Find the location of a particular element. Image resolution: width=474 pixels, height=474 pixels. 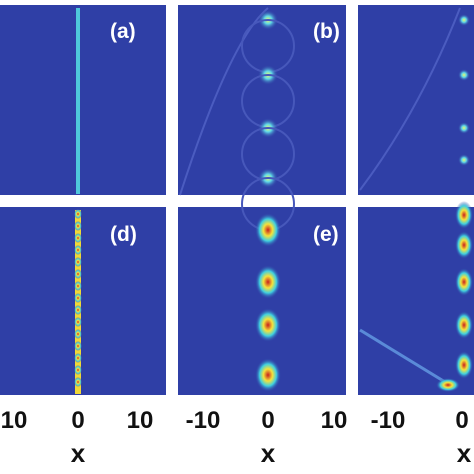

panel-label: (e) is located at coordinates (326, 234).